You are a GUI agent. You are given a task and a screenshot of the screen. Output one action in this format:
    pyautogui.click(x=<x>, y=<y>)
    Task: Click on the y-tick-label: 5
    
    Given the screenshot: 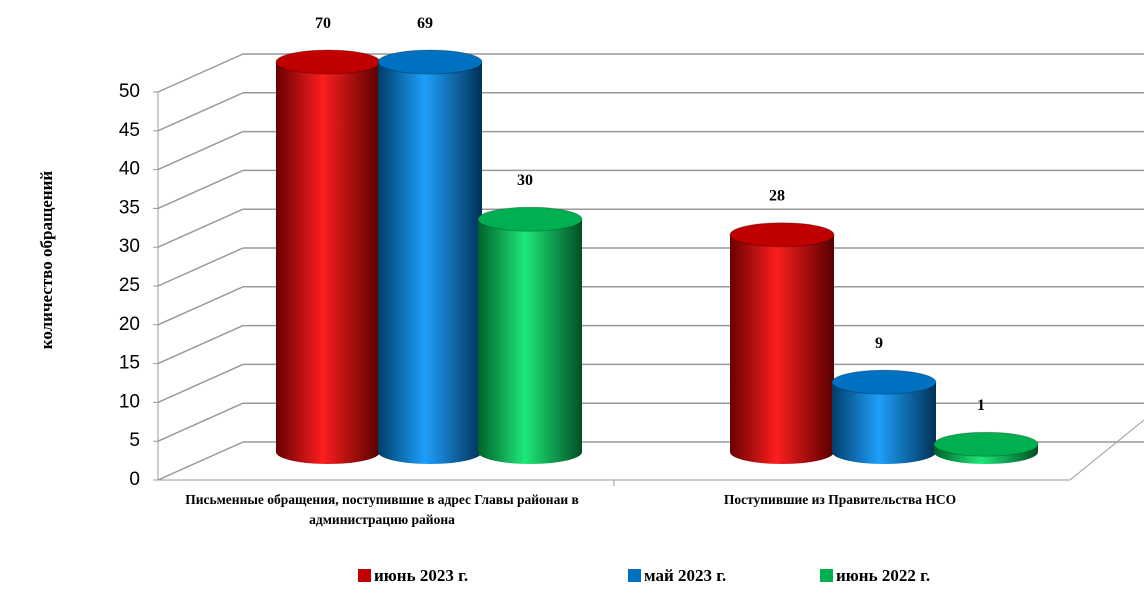 What is the action you would take?
    pyautogui.click(x=134, y=440)
    